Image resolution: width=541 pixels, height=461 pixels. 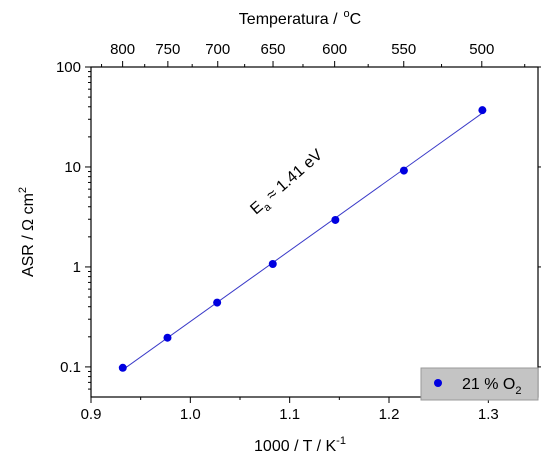 I want to click on x-tick-label: 1.3, so click(x=488, y=414).